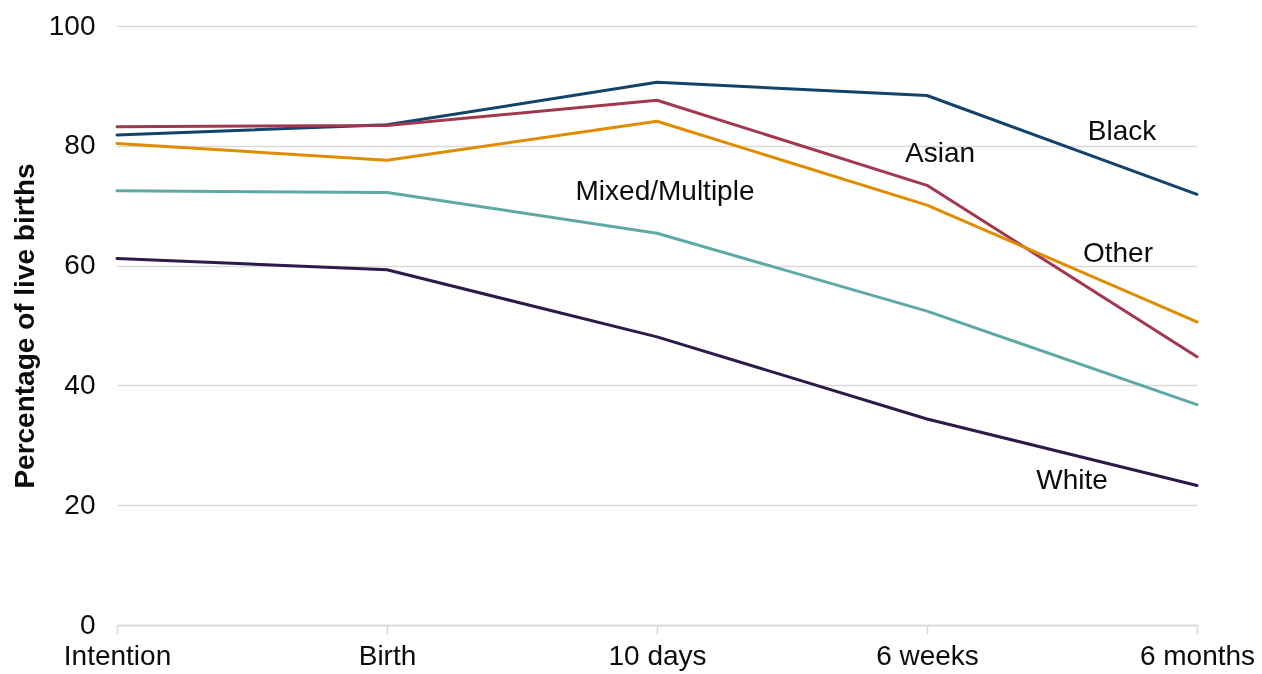 Image resolution: width=1262 pixels, height=674 pixels. What do you see at coordinates (927, 655) in the screenshot?
I see `x-tick-label: 6 weeks` at bounding box center [927, 655].